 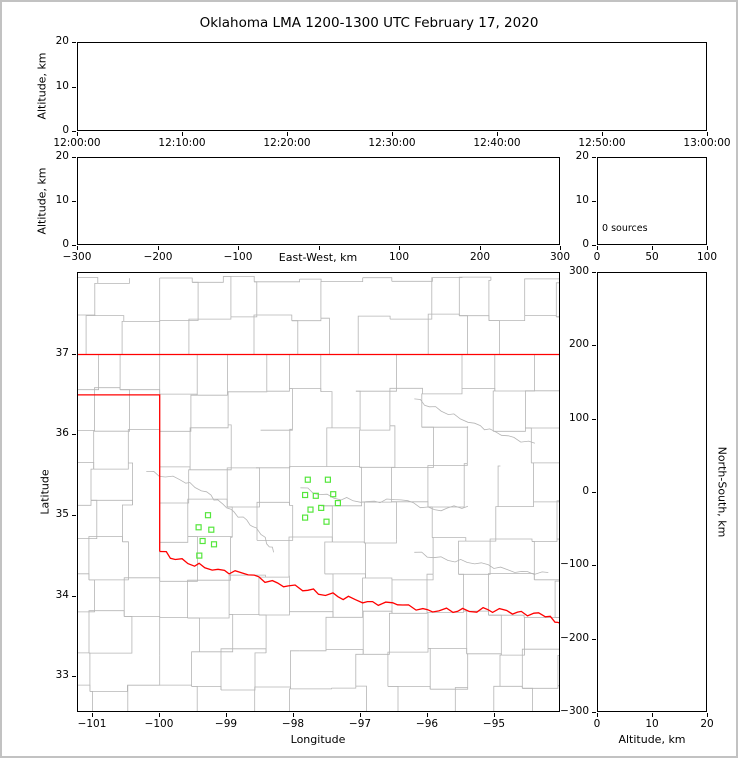 What do you see at coordinates (287, 143) in the screenshot?
I see `x-tick-label: 12:20:00` at bounding box center [287, 143].